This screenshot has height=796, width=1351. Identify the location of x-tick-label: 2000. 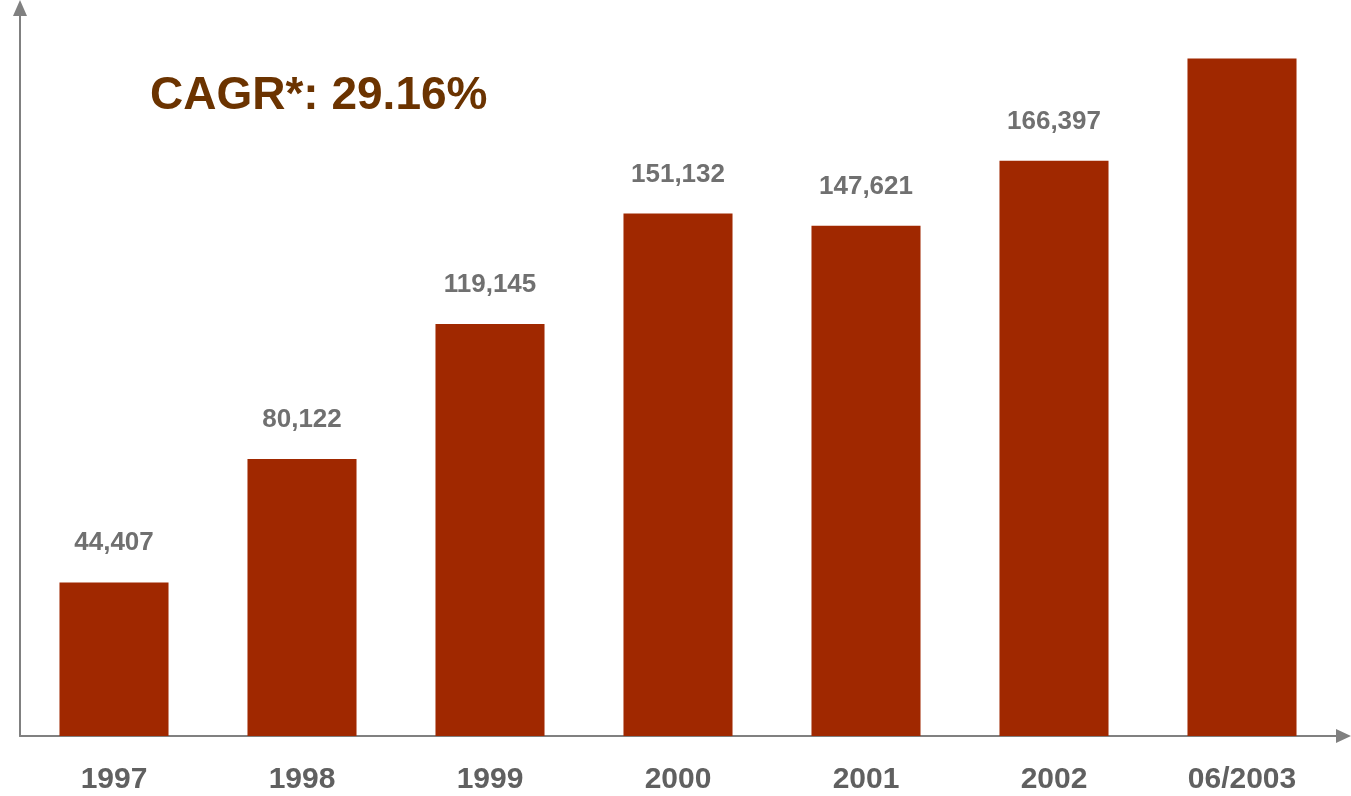
(678, 777).